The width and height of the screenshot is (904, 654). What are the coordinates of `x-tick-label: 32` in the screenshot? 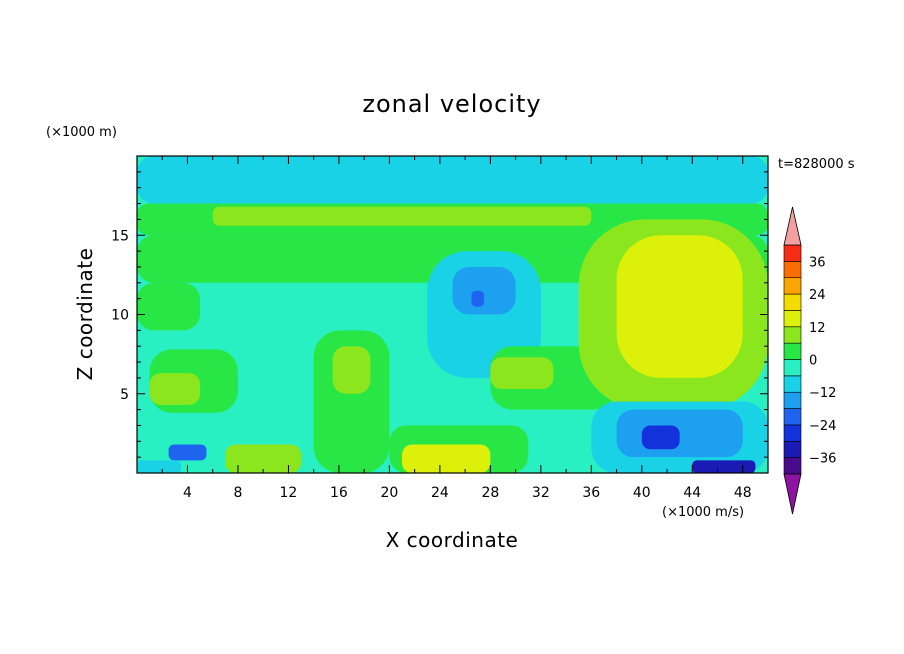 It's located at (541, 493).